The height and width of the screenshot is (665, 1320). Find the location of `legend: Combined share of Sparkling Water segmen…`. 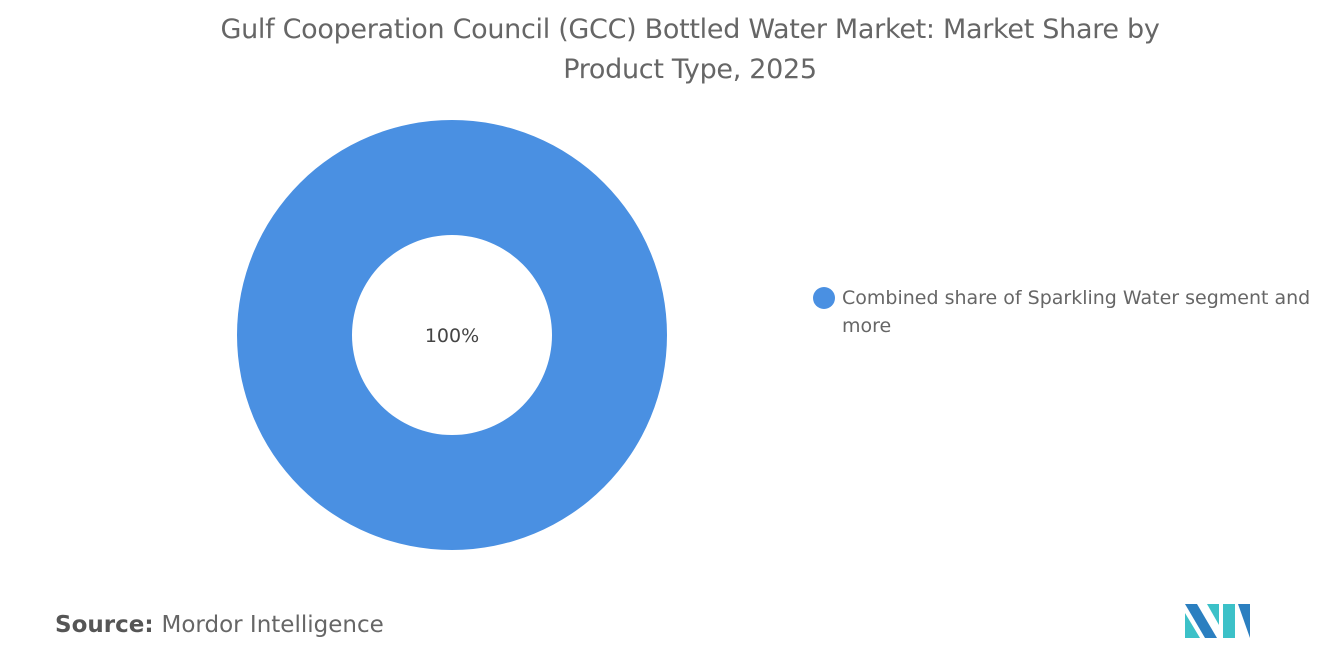

legend: Combined share of Sparkling Water segmen… is located at coordinates (1063, 312).